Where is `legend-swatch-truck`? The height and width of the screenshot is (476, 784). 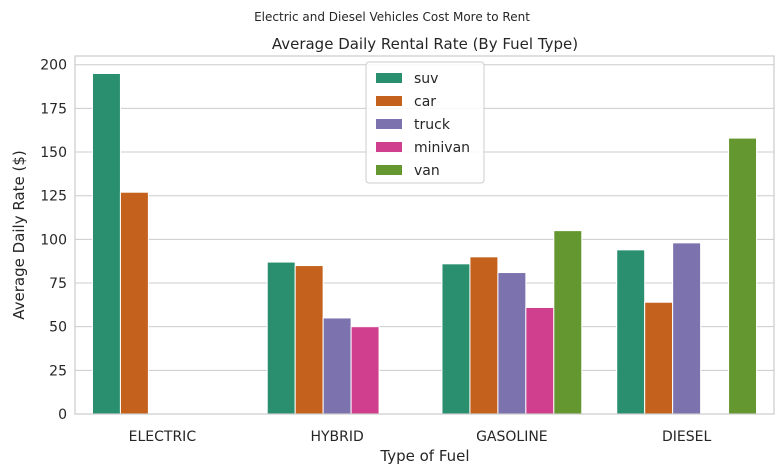
legend-swatch-truck is located at coordinates (389, 124).